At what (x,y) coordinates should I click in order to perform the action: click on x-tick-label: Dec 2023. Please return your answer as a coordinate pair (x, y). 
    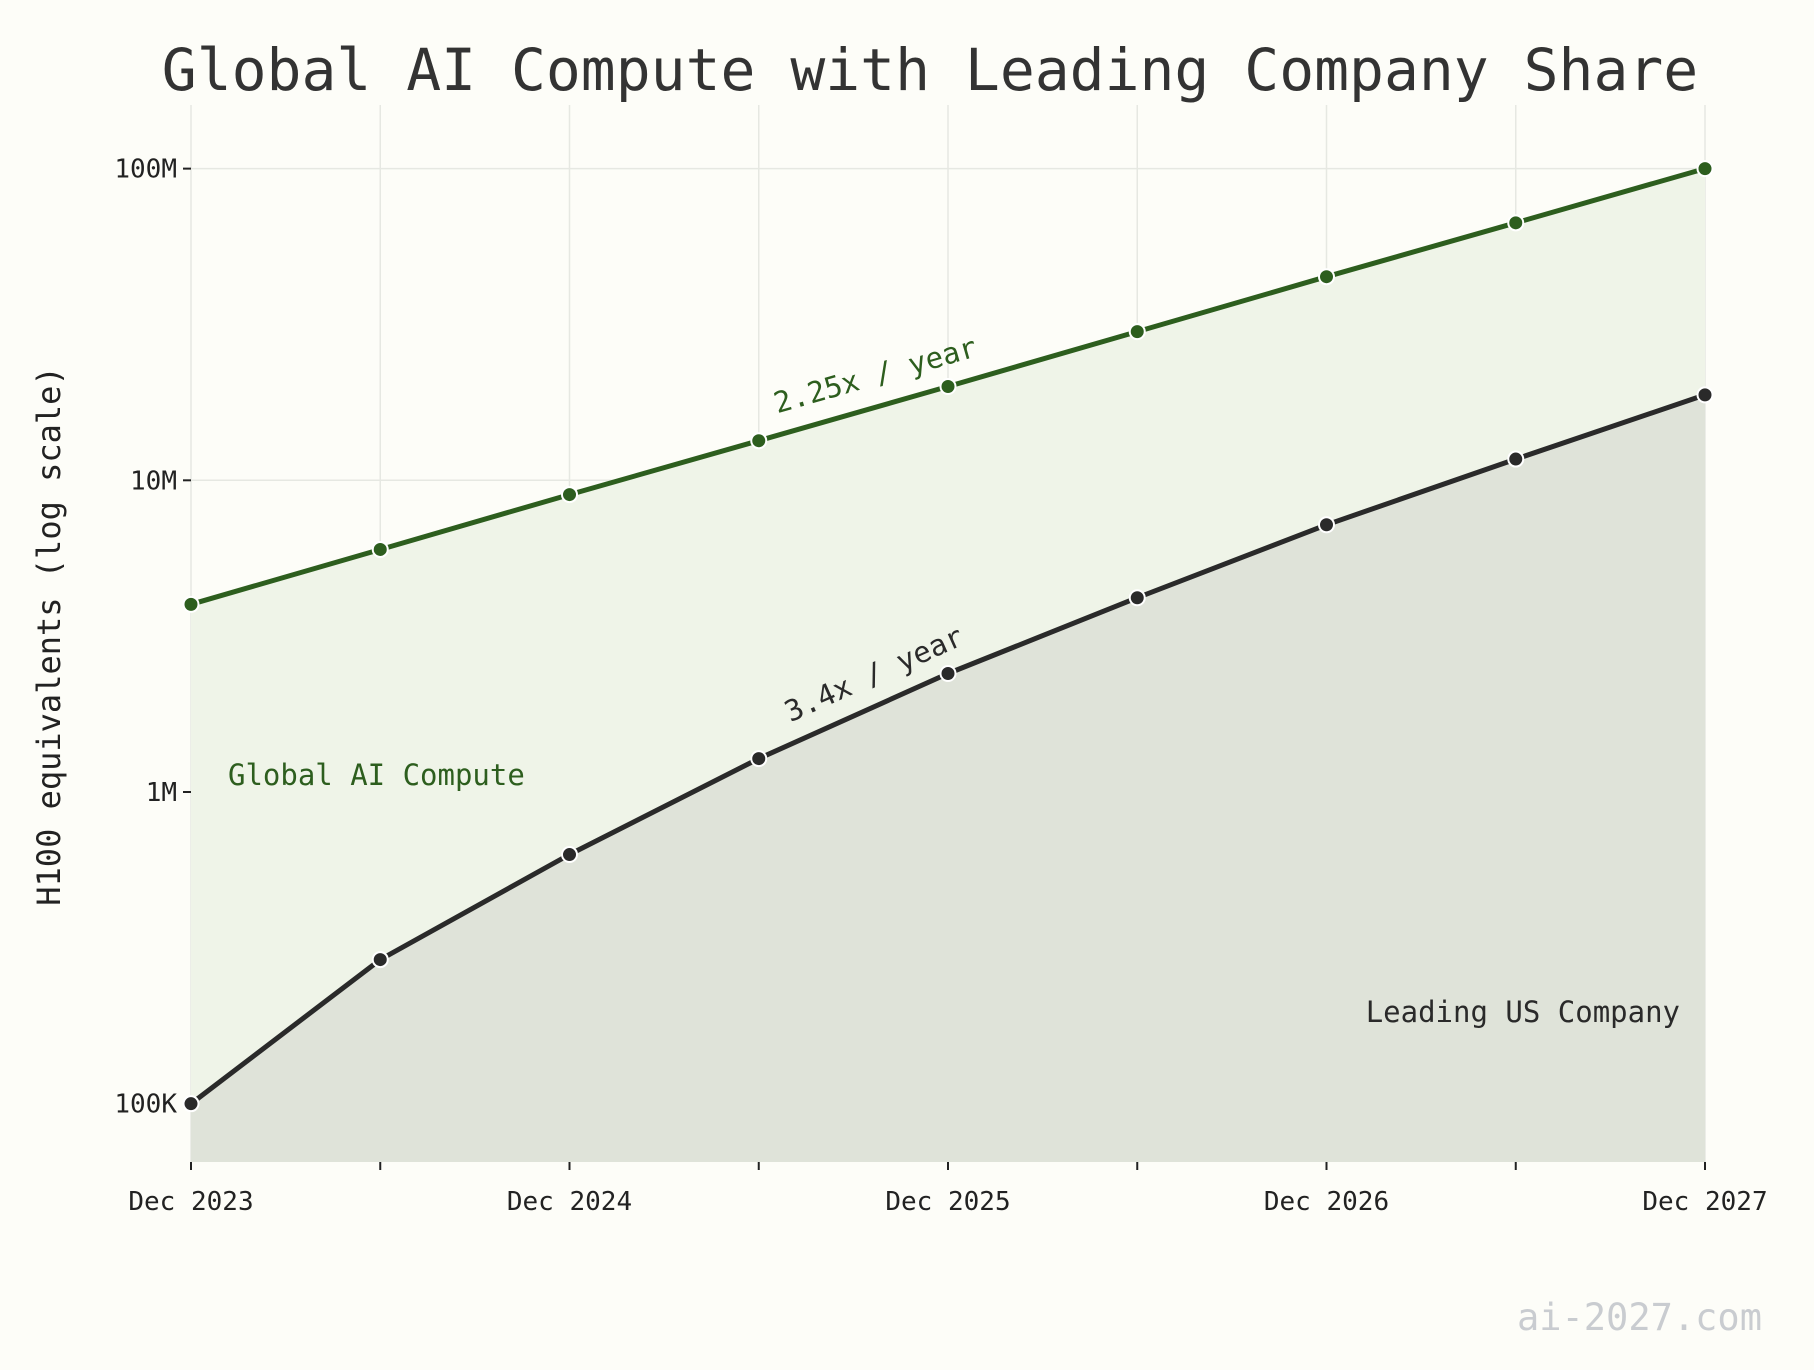
    Looking at the image, I should click on (190, 1202).